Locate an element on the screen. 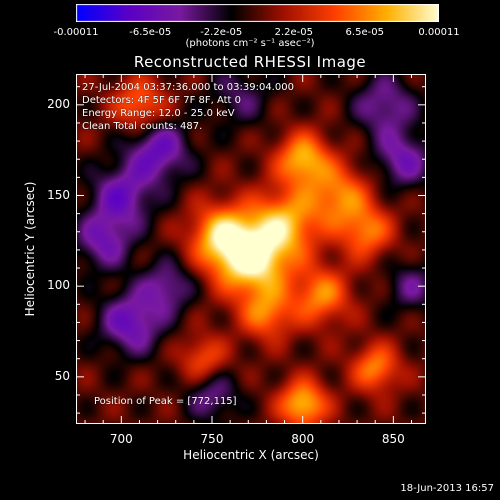 The image size is (500, 500). colorbar-tick-label: -0.00011 is located at coordinates (76, 32).